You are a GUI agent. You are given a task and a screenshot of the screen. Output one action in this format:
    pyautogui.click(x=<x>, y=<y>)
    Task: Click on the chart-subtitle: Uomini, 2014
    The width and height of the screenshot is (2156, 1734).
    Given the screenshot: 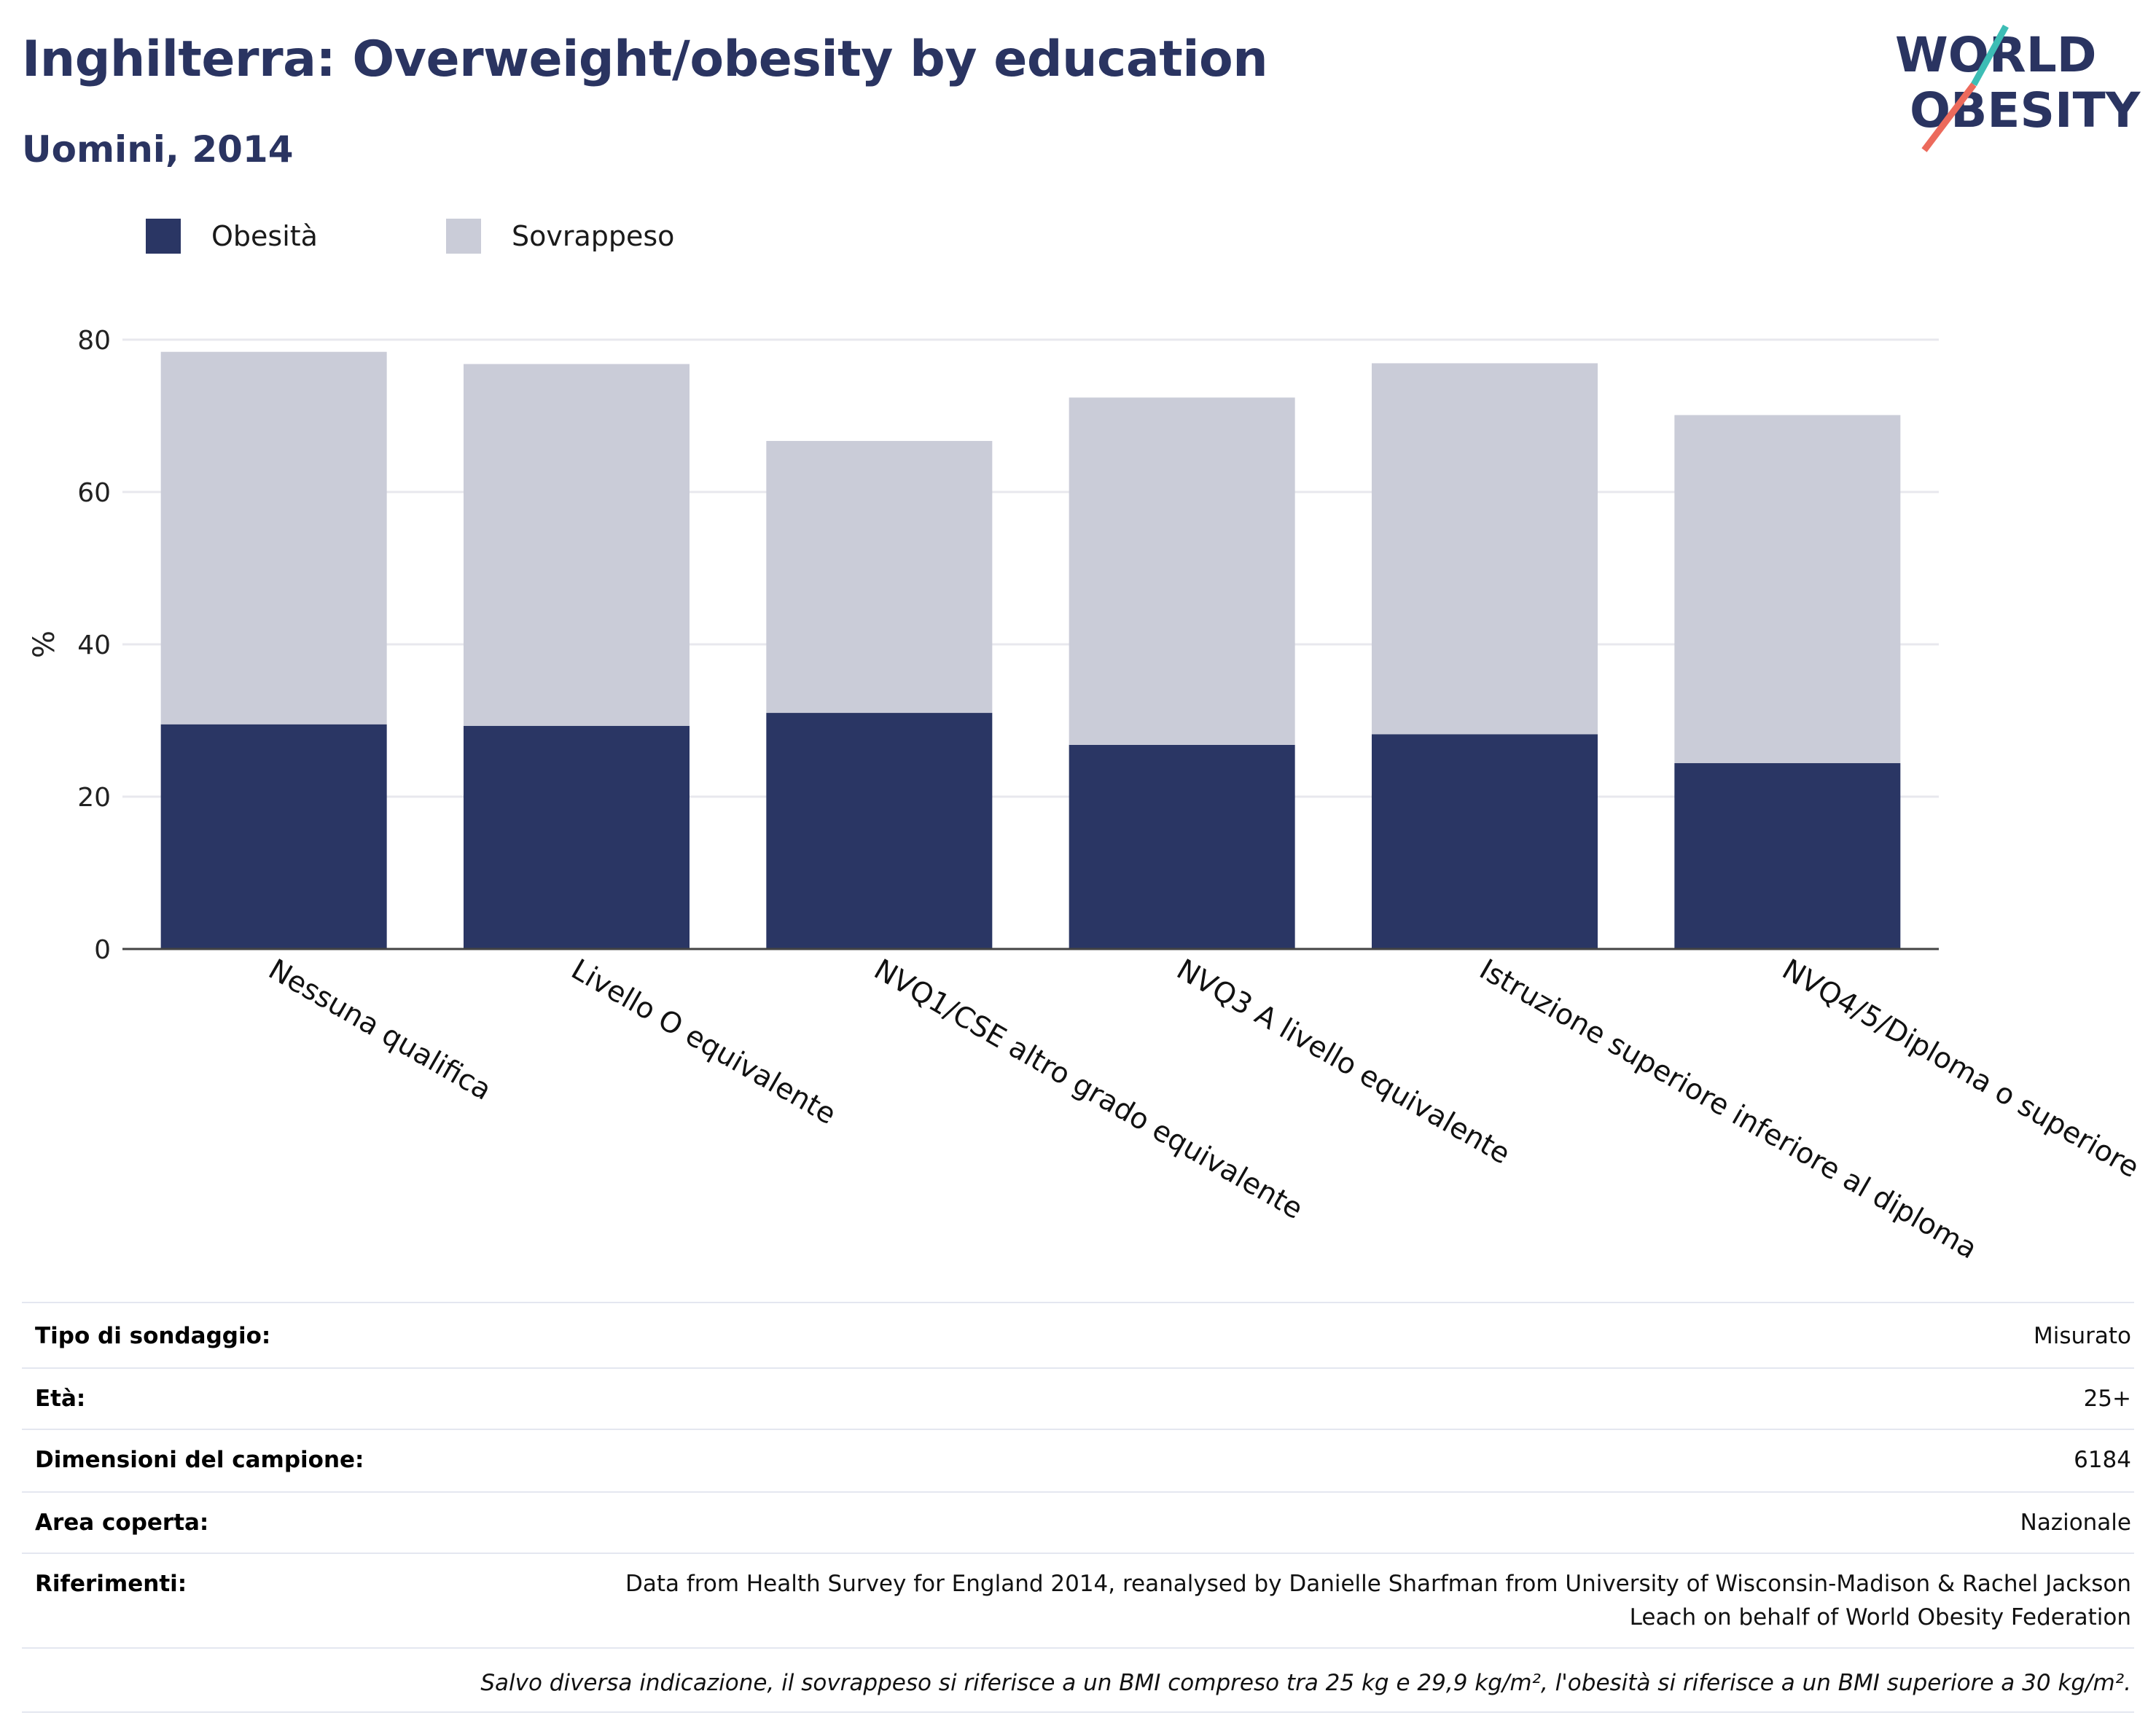 What is the action you would take?
    pyautogui.click(x=158, y=149)
    